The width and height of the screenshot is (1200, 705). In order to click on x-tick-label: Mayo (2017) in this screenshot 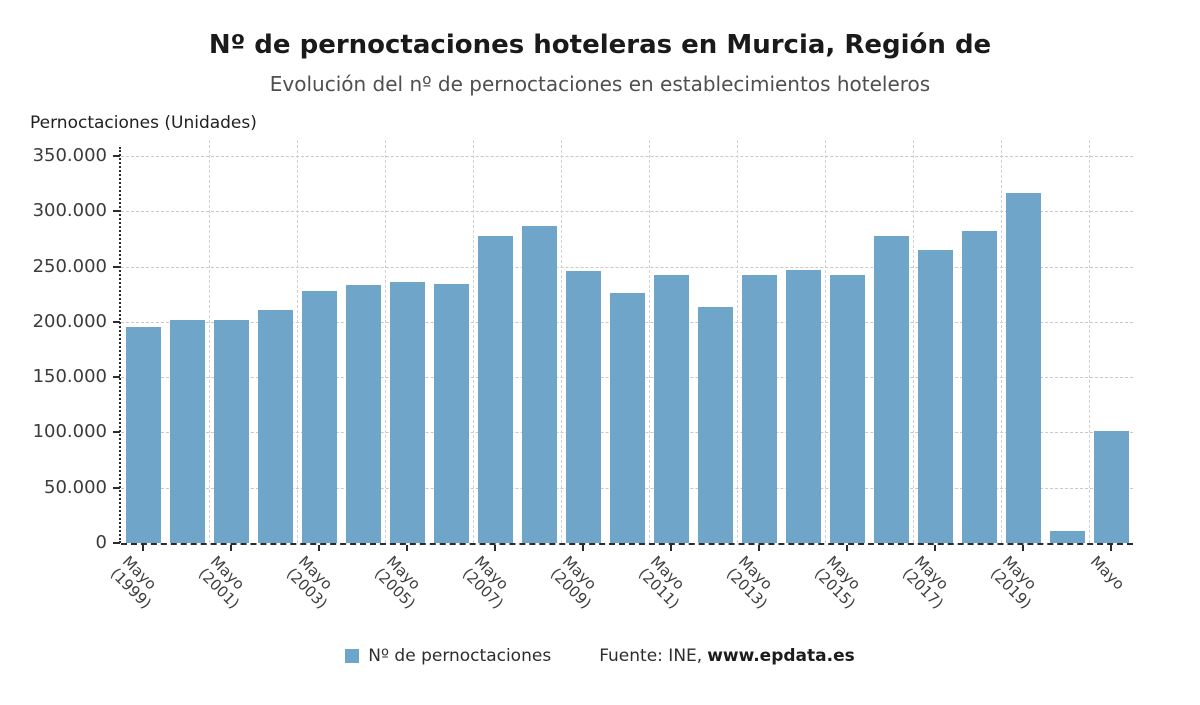, I will do `click(925, 582)`.